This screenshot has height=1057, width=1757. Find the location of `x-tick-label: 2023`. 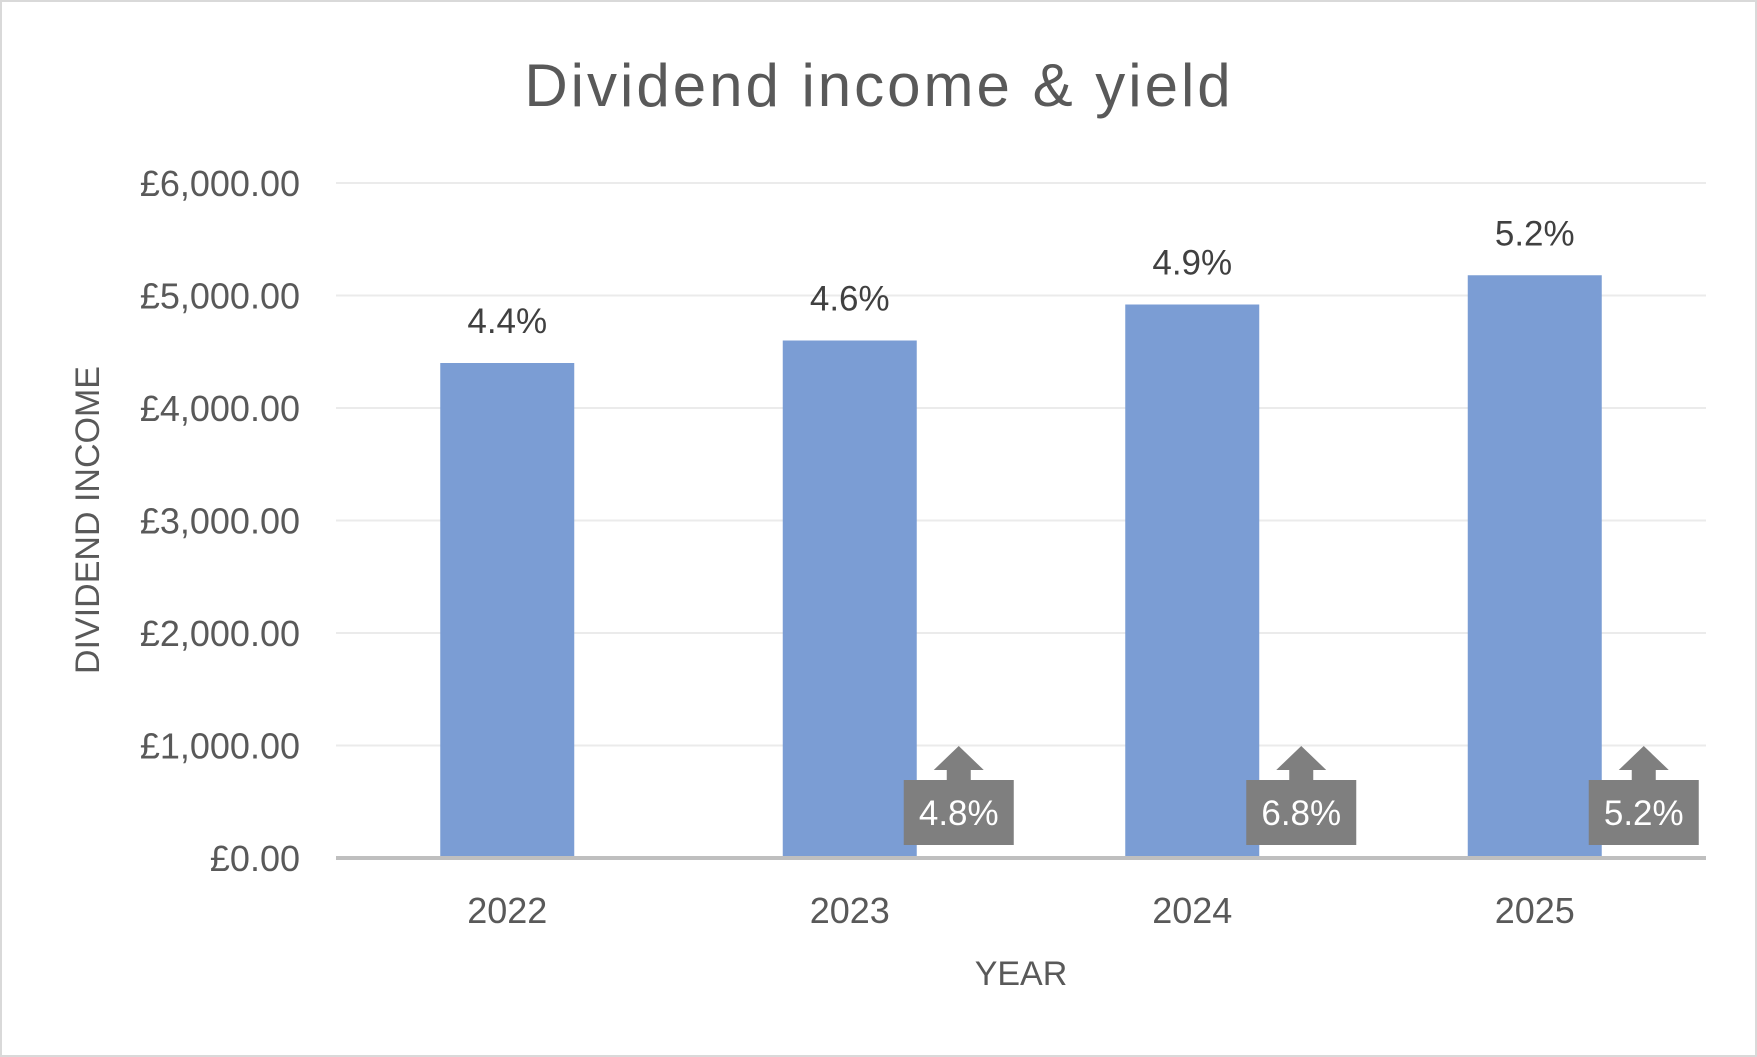

x-tick-label: 2023 is located at coordinates (850, 910).